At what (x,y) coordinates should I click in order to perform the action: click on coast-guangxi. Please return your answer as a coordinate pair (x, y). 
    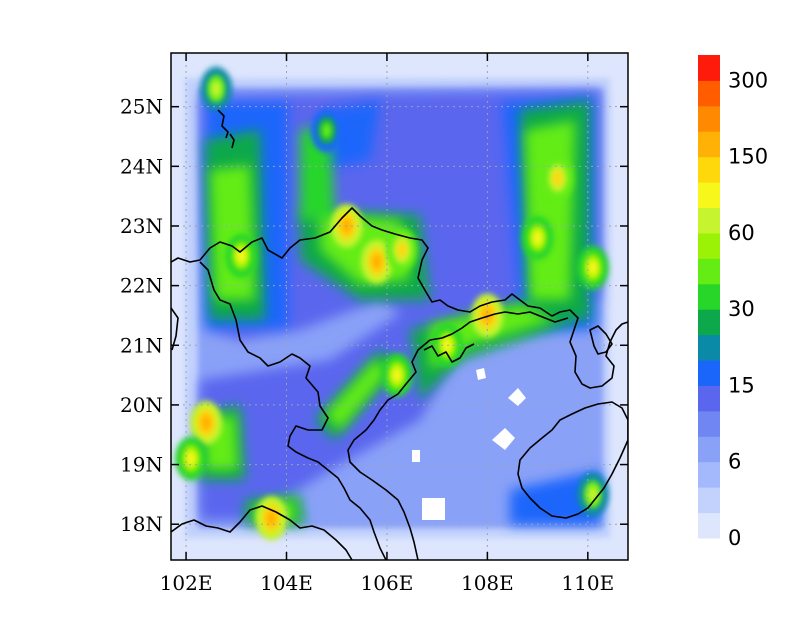
    Looking at the image, I should click on (499, 326).